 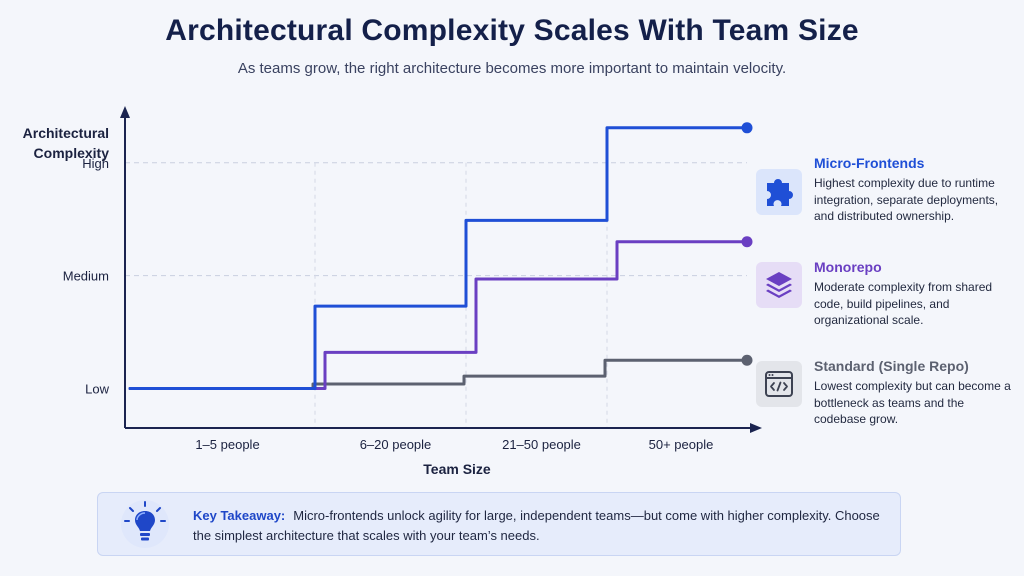 What do you see at coordinates (779, 384) in the screenshot?
I see `code-window-icon` at bounding box center [779, 384].